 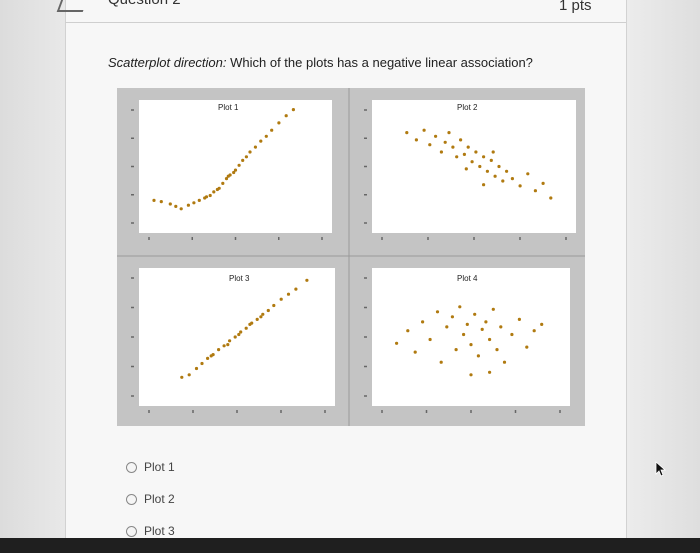 I want to click on plot-title: Plot 2, so click(x=467, y=107).